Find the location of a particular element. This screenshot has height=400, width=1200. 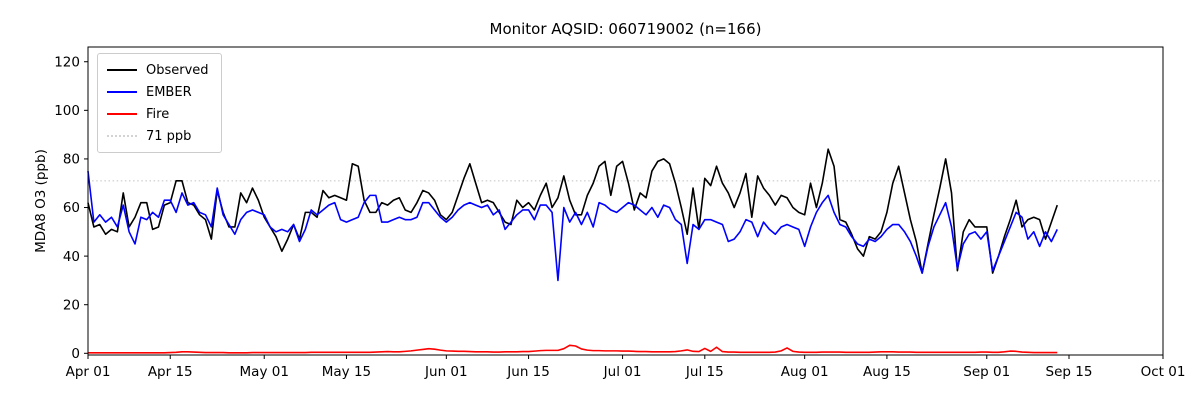

legend-label-observed: Observed is located at coordinates (177, 70).